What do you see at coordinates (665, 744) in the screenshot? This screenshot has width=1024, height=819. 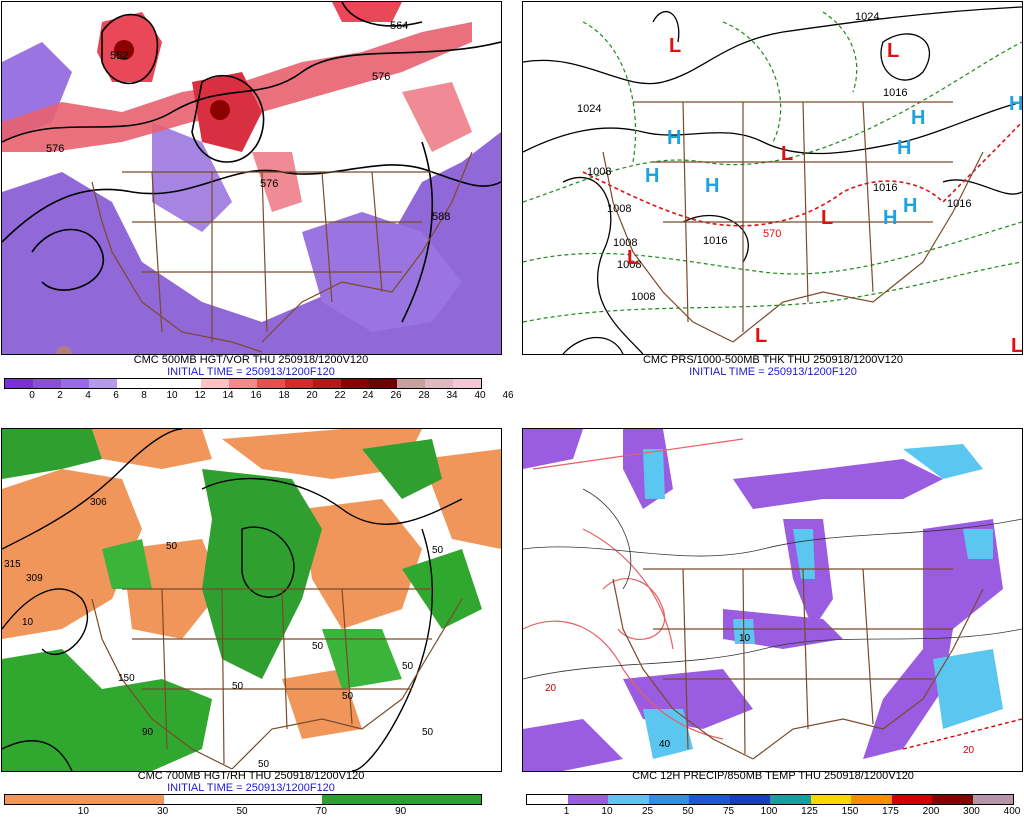 I see `temperature-label: 40` at bounding box center [665, 744].